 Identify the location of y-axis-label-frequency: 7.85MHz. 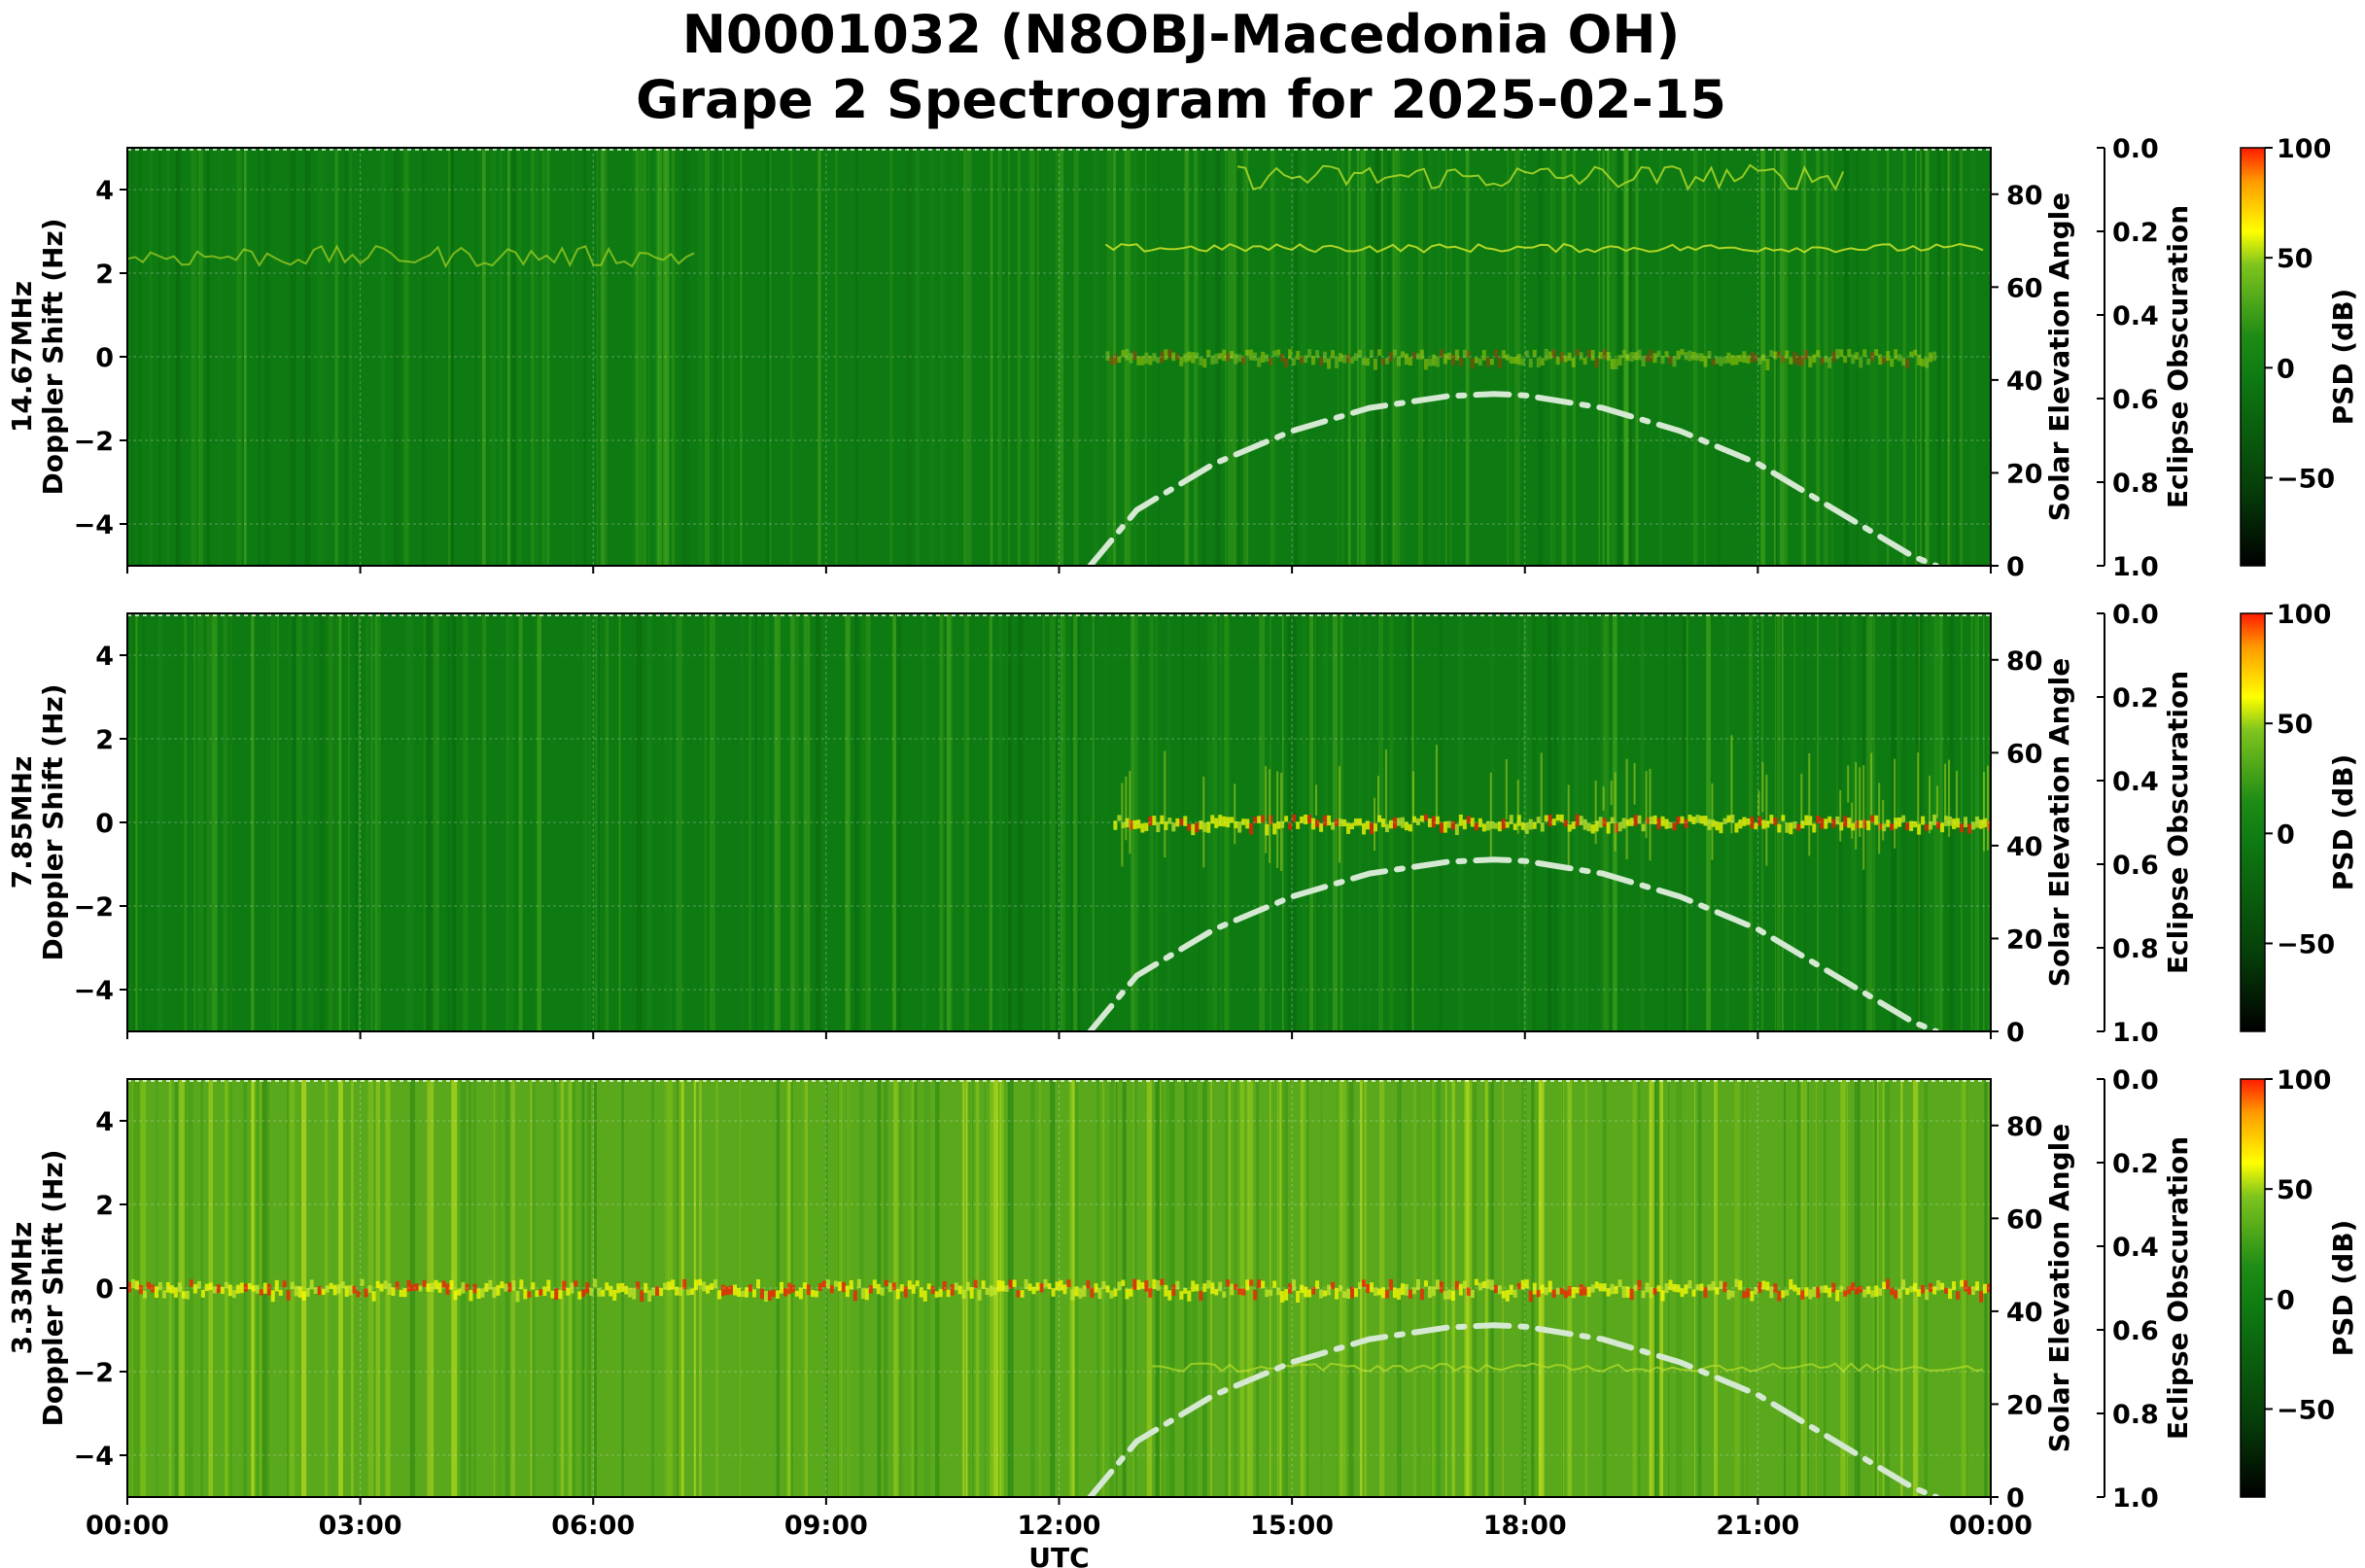
(22, 822).